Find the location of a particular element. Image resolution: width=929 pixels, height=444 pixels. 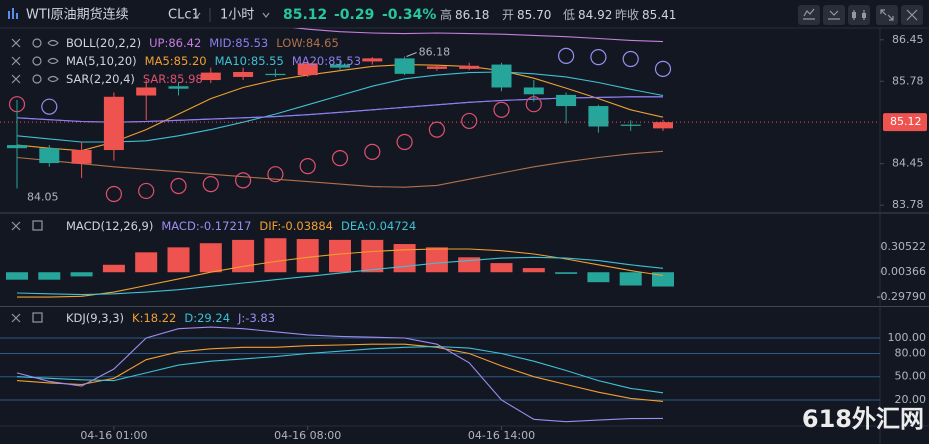

macd-pane is located at coordinates (340, 268).